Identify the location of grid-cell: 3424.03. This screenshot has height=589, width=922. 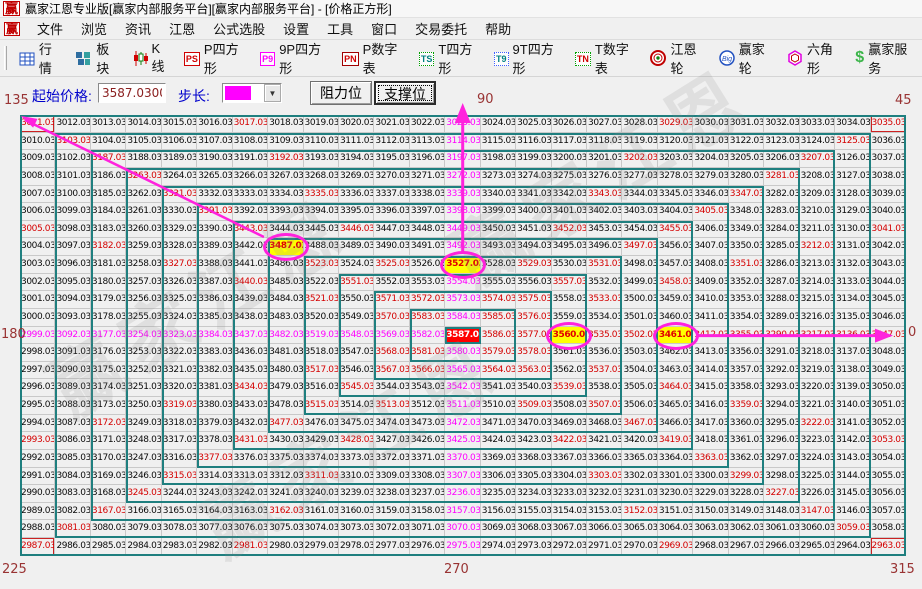
(498, 441).